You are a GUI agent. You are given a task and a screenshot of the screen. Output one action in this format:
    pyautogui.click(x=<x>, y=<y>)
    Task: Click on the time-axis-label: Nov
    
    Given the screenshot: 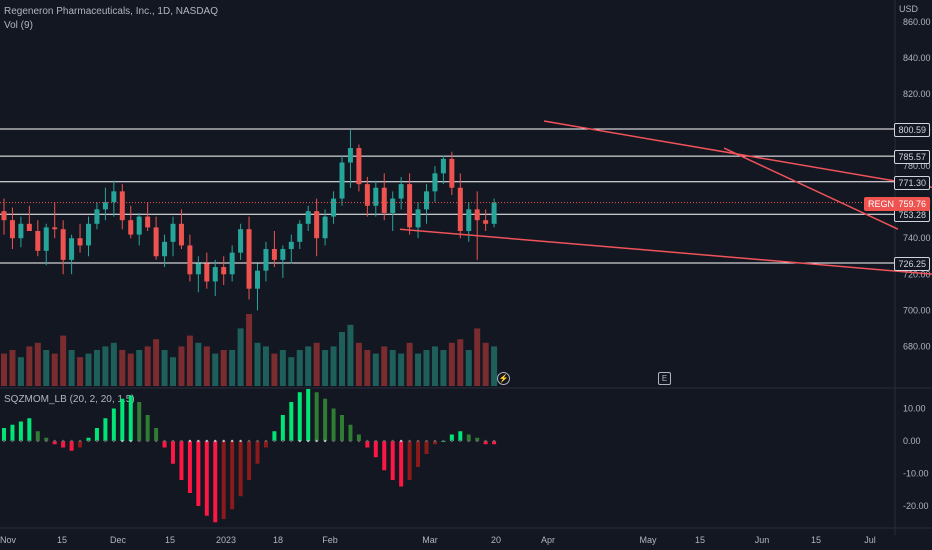 What is the action you would take?
    pyautogui.click(x=8, y=540)
    